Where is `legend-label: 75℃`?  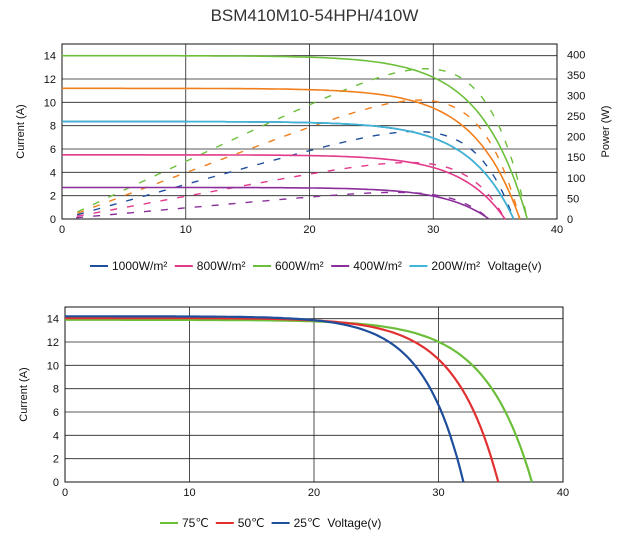 legend-label: 75℃ is located at coordinates (195, 523).